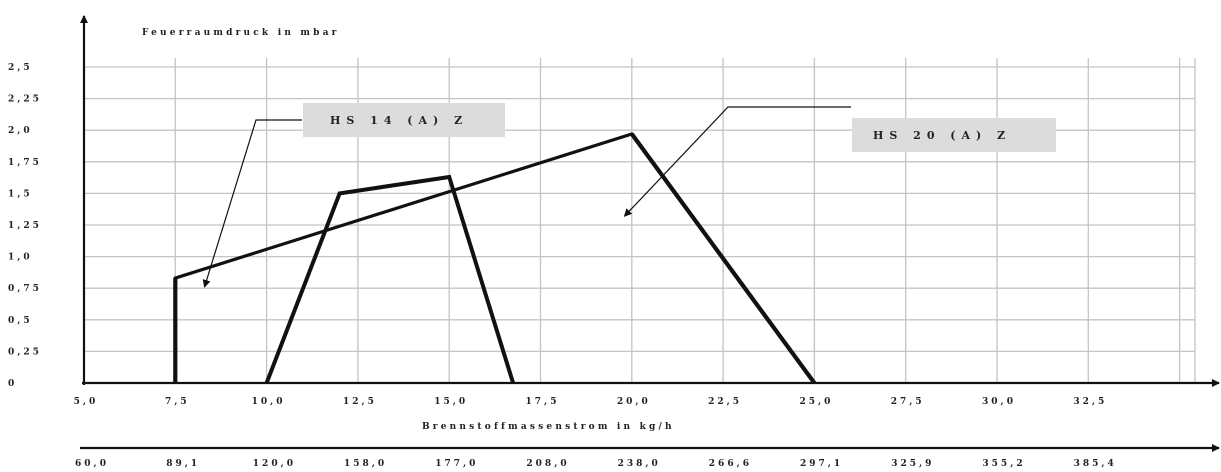 The image size is (1221, 472). Describe the element at coordinates (821, 464) in the screenshot. I see `secondary-x-tick-label: 297,1` at that location.